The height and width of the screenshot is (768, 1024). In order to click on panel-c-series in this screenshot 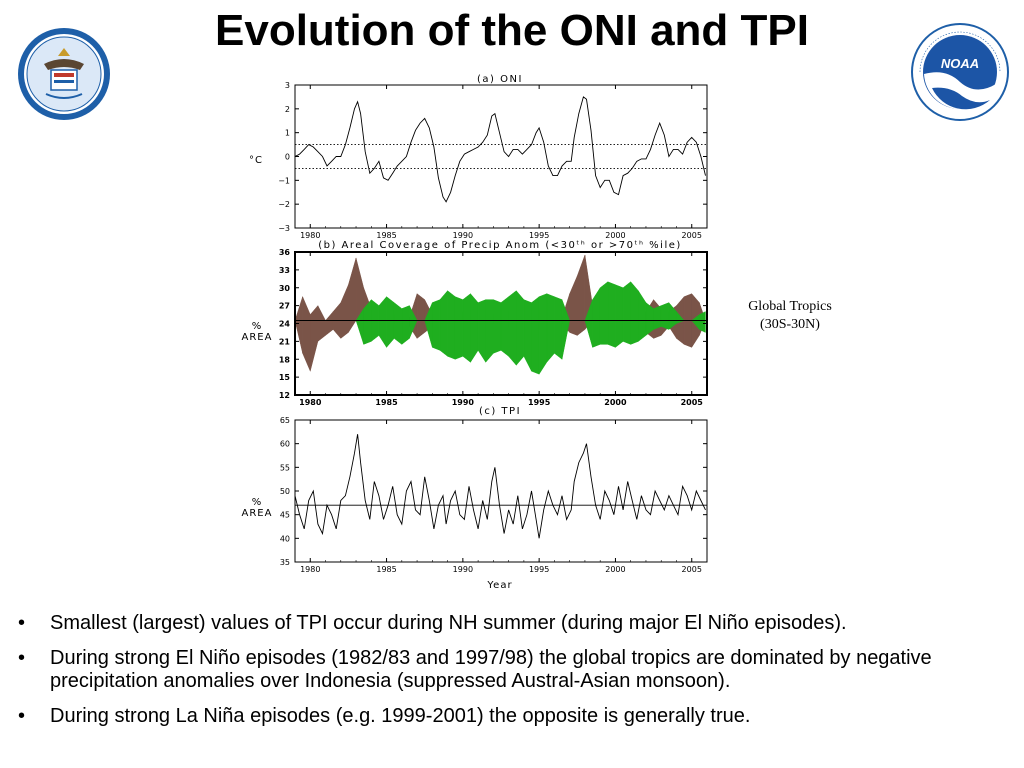, I will do `click(500, 486)`.